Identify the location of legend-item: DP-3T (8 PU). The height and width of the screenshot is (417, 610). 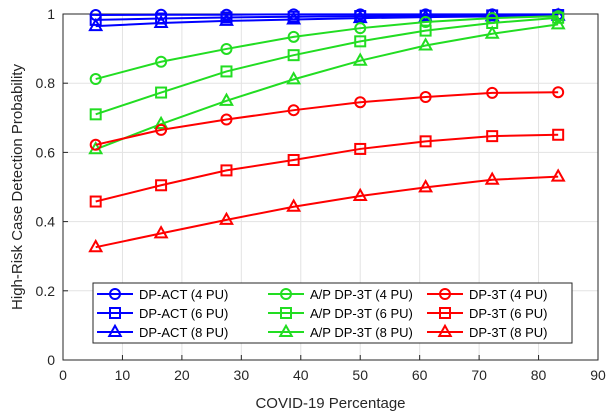
(487, 331).